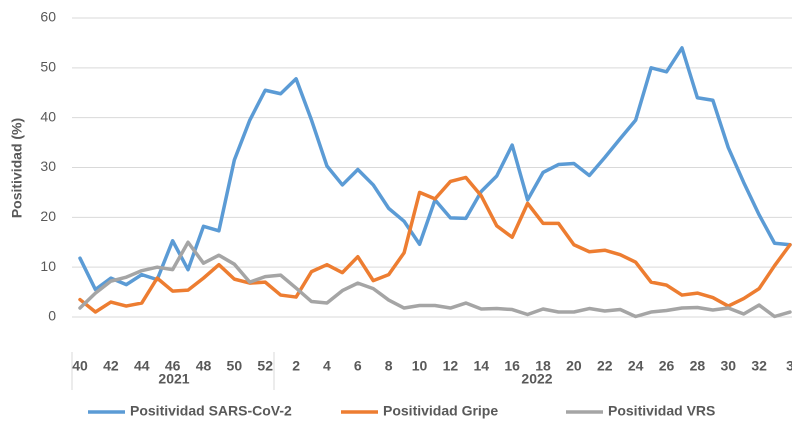 The height and width of the screenshot is (423, 792). Describe the element at coordinates (17, 168) in the screenshot. I see `y-axis-title: Positividad (%)` at that location.